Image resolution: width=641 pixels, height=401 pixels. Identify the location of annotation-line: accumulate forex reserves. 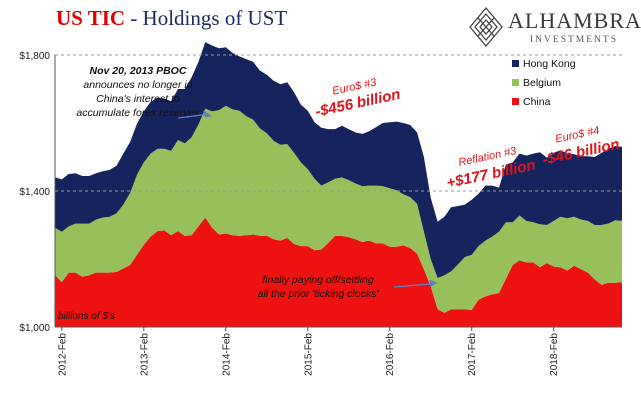
(138, 113).